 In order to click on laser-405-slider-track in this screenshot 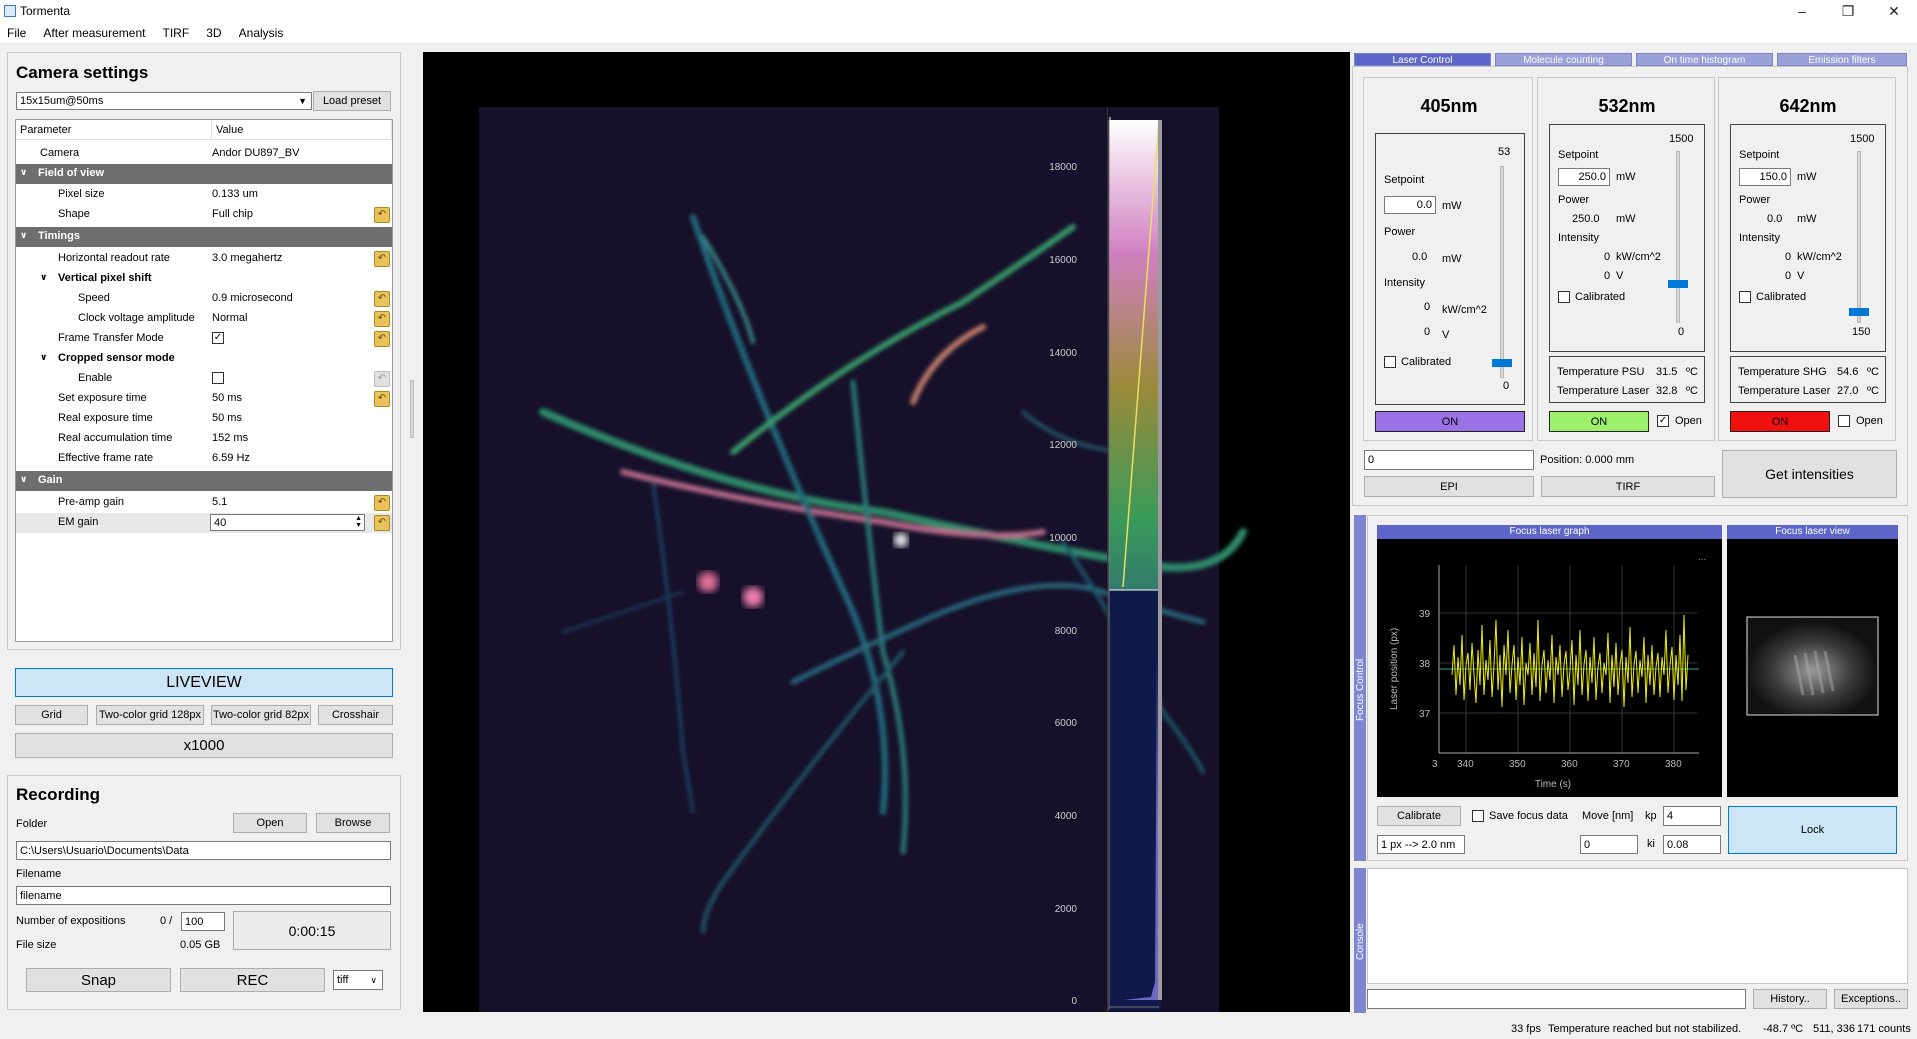, I will do `click(1502, 272)`.